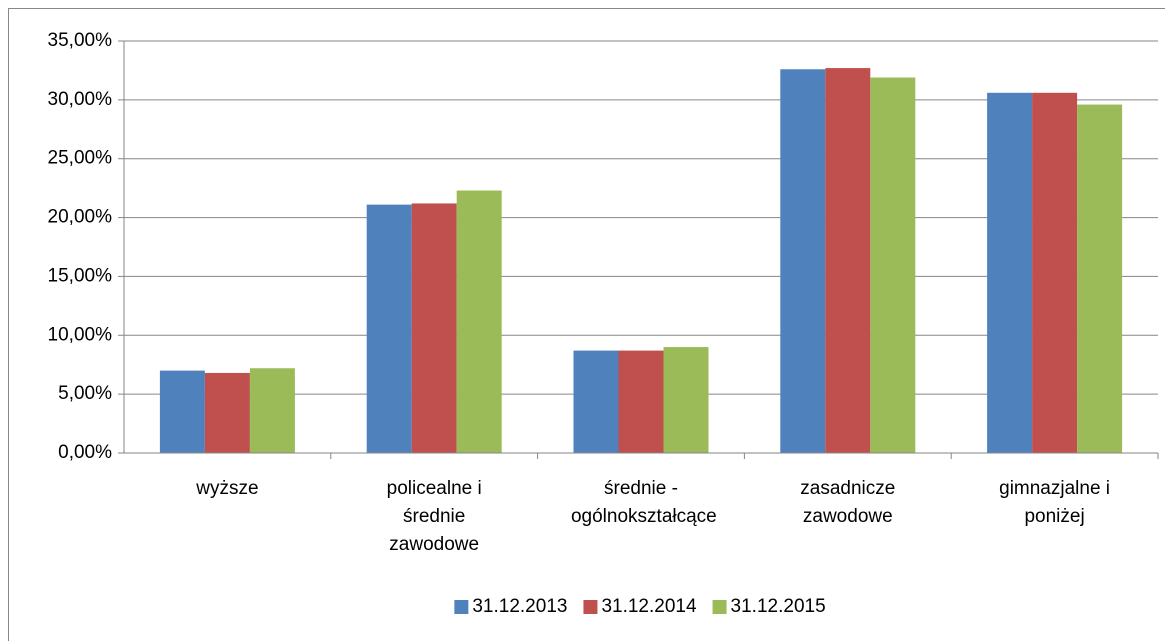  I want to click on x-tick-label: średnie - ogólnokształcące, so click(641, 503).